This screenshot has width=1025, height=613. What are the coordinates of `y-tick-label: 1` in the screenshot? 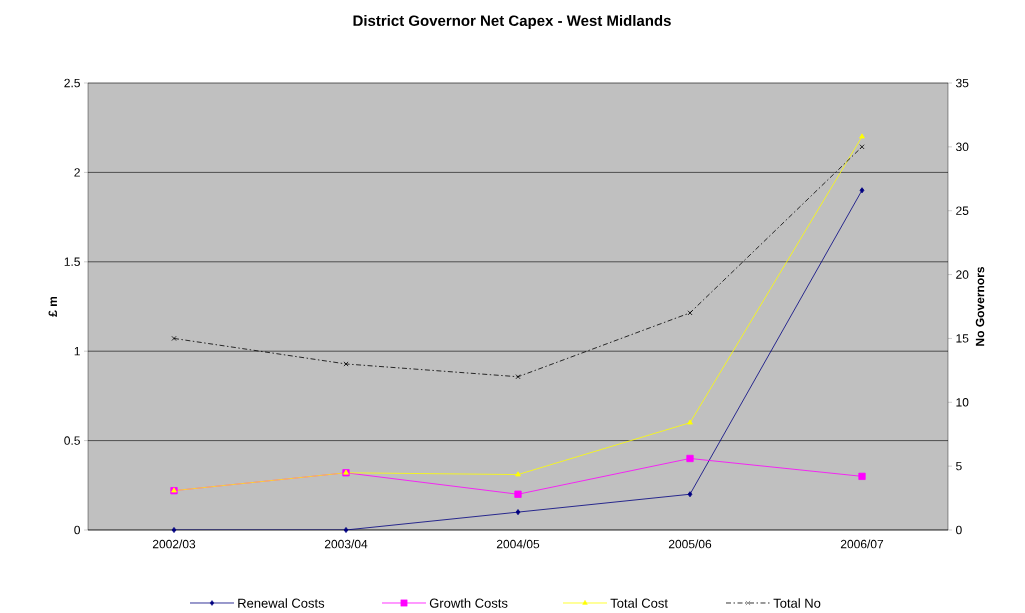 It's located at (77, 351).